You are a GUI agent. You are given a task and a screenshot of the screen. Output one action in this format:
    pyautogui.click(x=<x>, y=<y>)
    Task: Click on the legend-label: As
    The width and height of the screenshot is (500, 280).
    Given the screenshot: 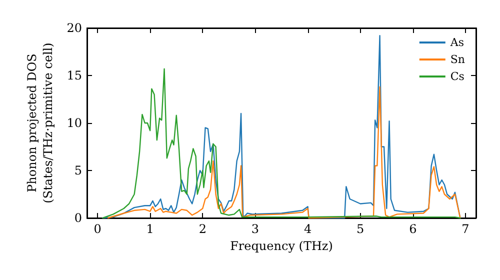 What is the action you would take?
    pyautogui.click(x=456, y=42)
    